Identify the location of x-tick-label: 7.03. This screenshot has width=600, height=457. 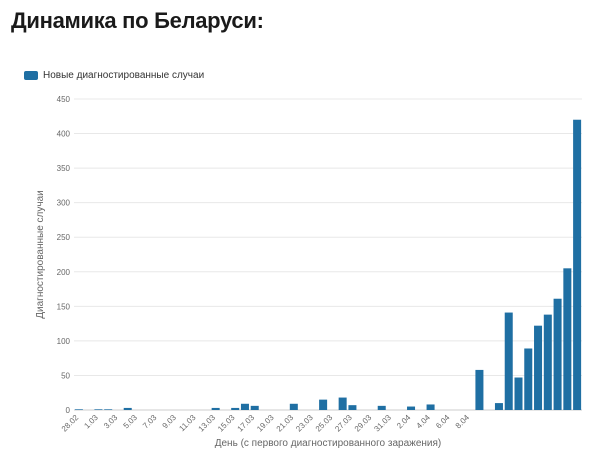
(150, 422).